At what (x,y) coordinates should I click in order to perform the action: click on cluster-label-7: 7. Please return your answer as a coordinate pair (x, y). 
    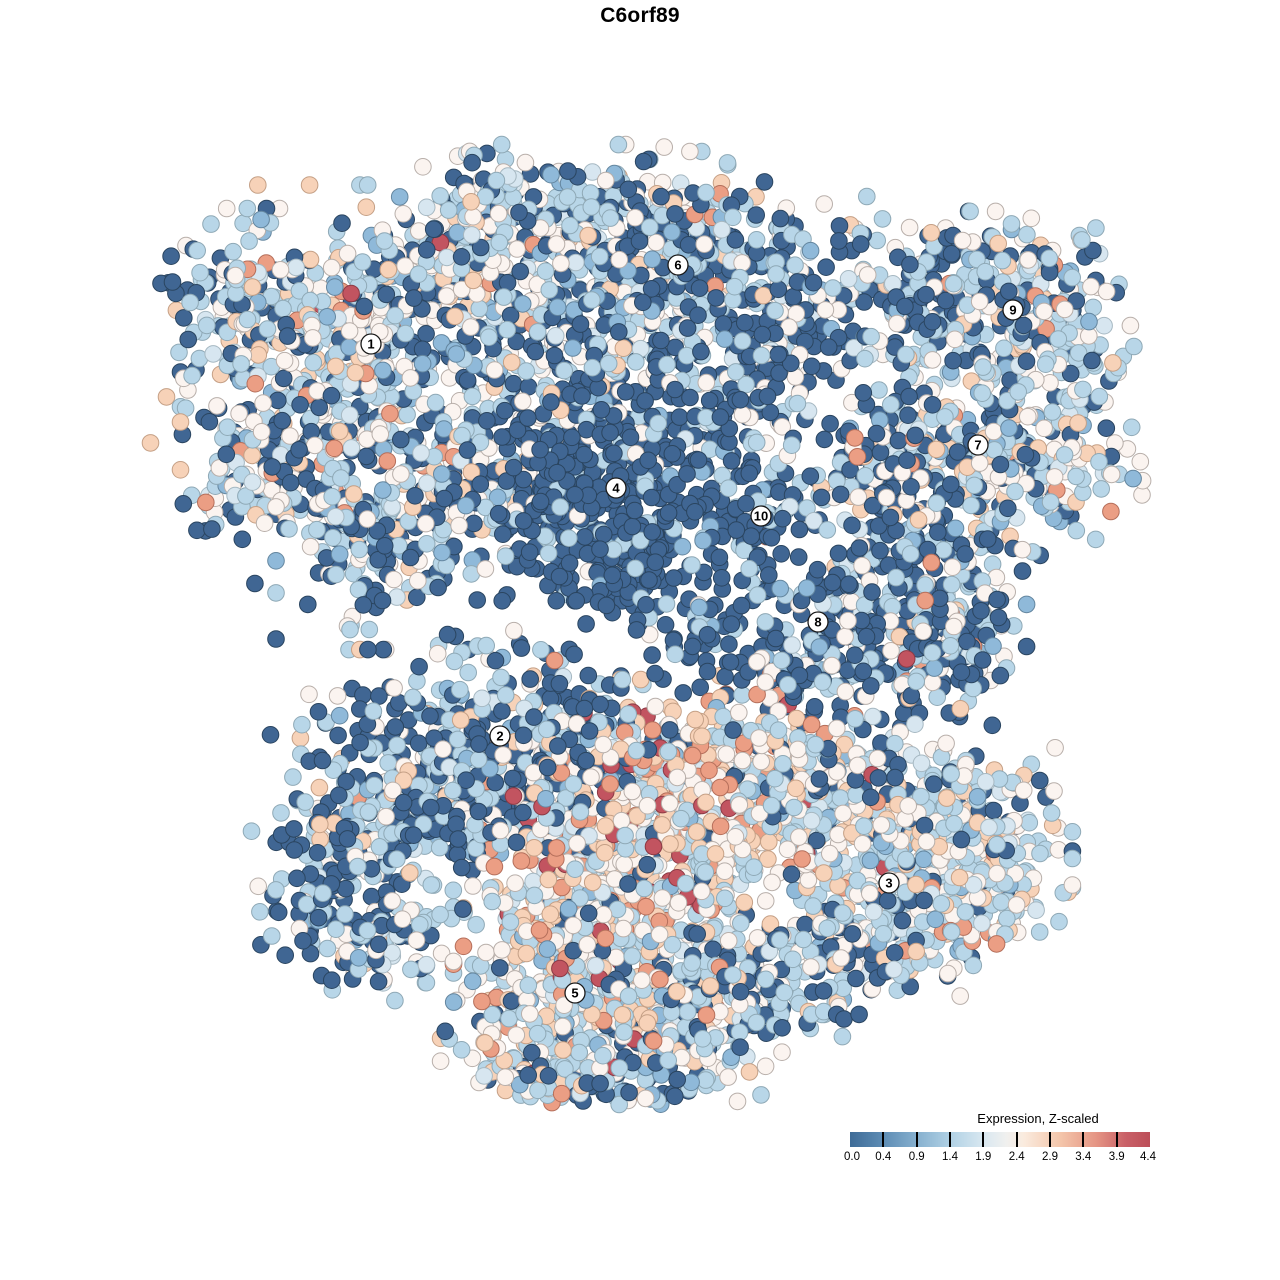
    Looking at the image, I should click on (978, 445).